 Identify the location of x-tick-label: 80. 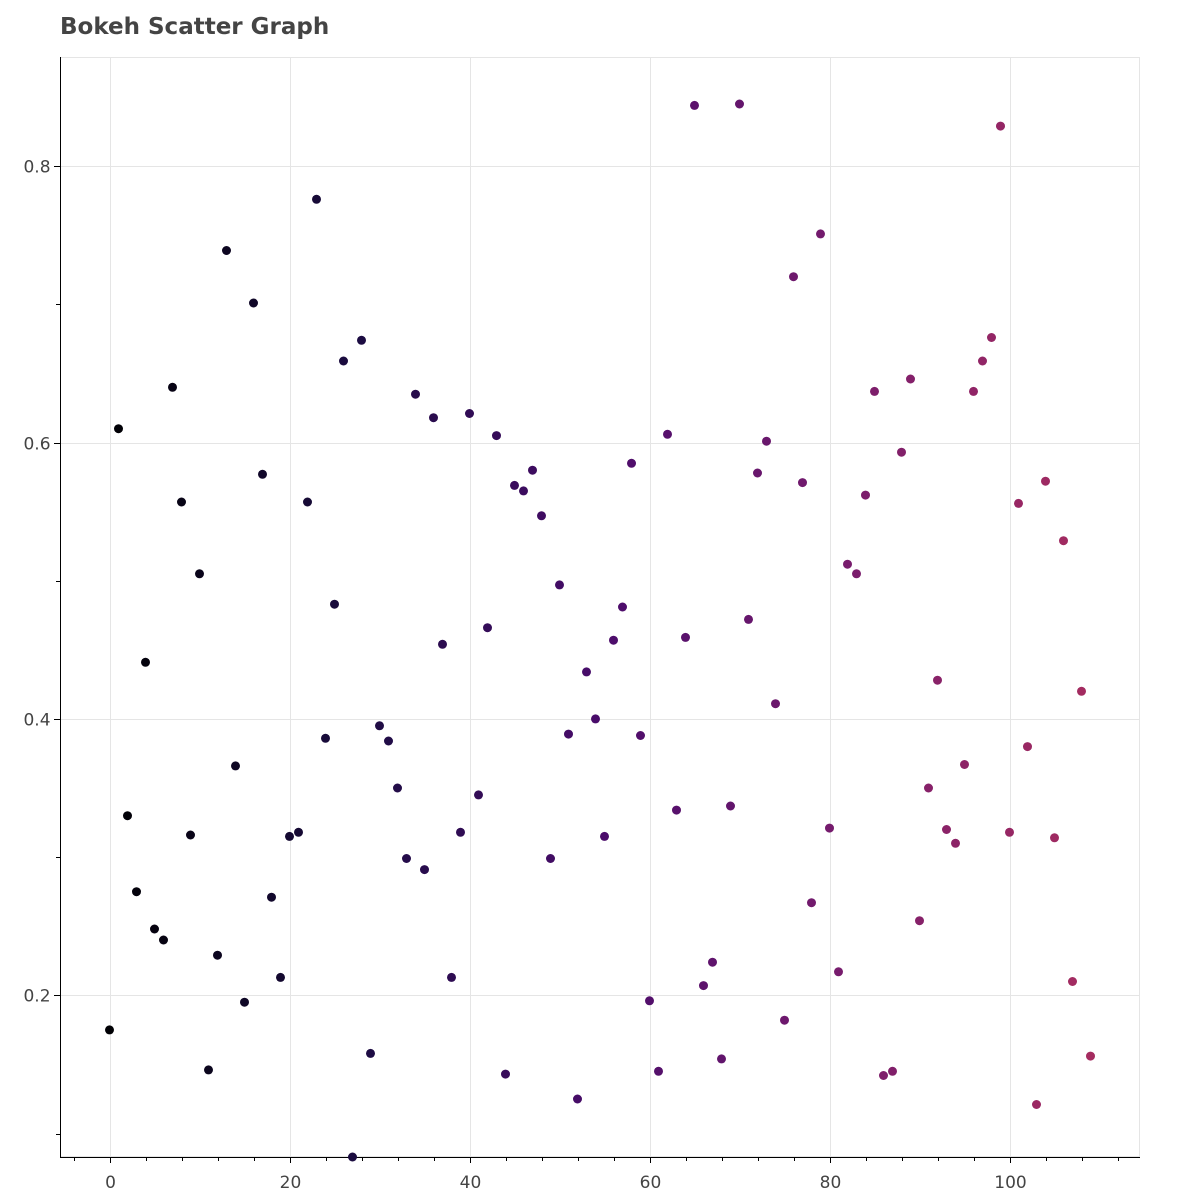
(831, 1183).